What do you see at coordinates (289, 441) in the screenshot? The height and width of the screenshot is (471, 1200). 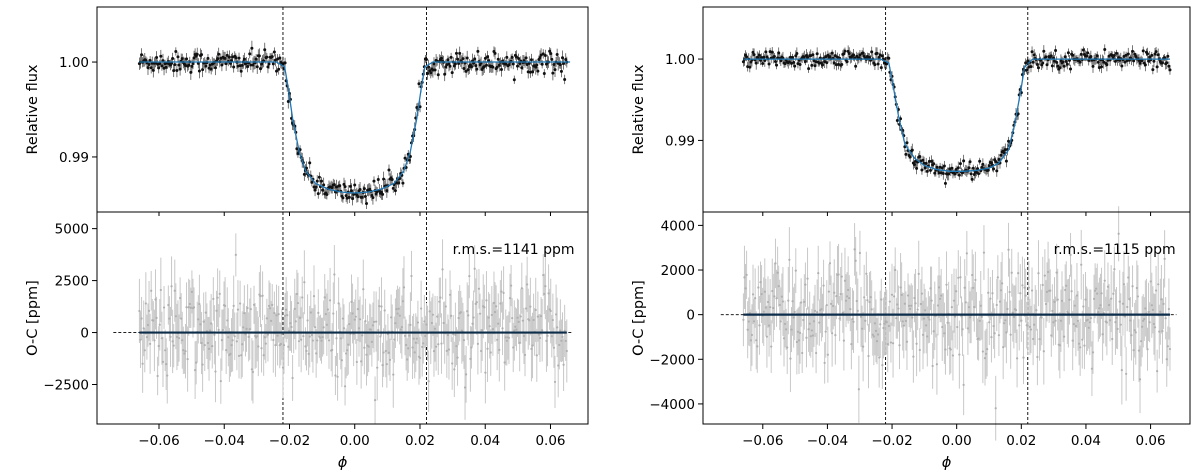 I see `xtick-label: −0.02` at bounding box center [289, 441].